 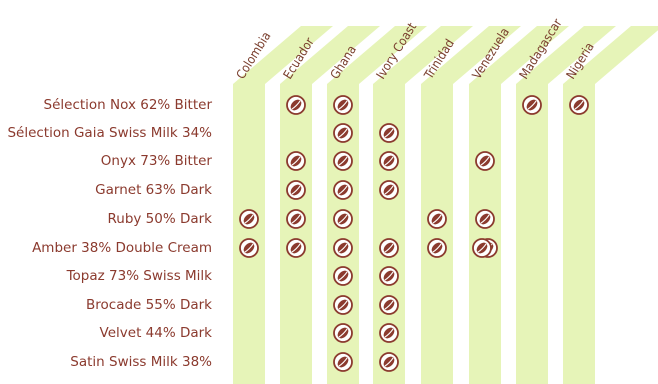 I want to click on row-label: Velvet 44% Dark, so click(x=155, y=333).